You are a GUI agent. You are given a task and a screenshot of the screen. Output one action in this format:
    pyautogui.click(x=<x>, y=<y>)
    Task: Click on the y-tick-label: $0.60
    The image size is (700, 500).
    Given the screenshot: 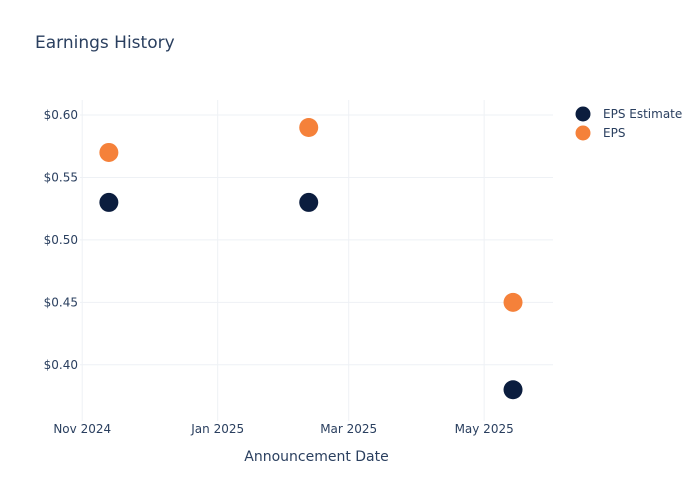 What is the action you would take?
    pyautogui.click(x=61, y=115)
    